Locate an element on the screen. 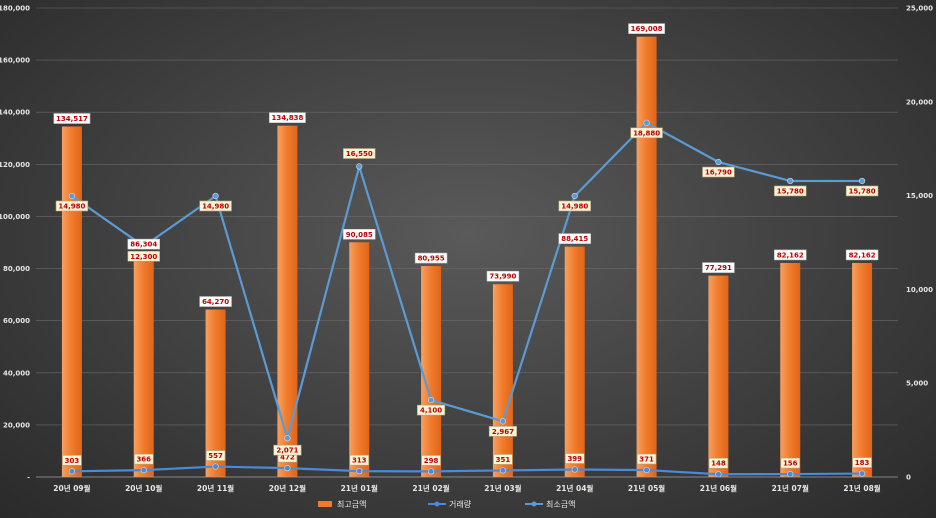 The height and width of the screenshot is (518, 936). x-axis-tick: 21년 01월 is located at coordinates (359, 488).